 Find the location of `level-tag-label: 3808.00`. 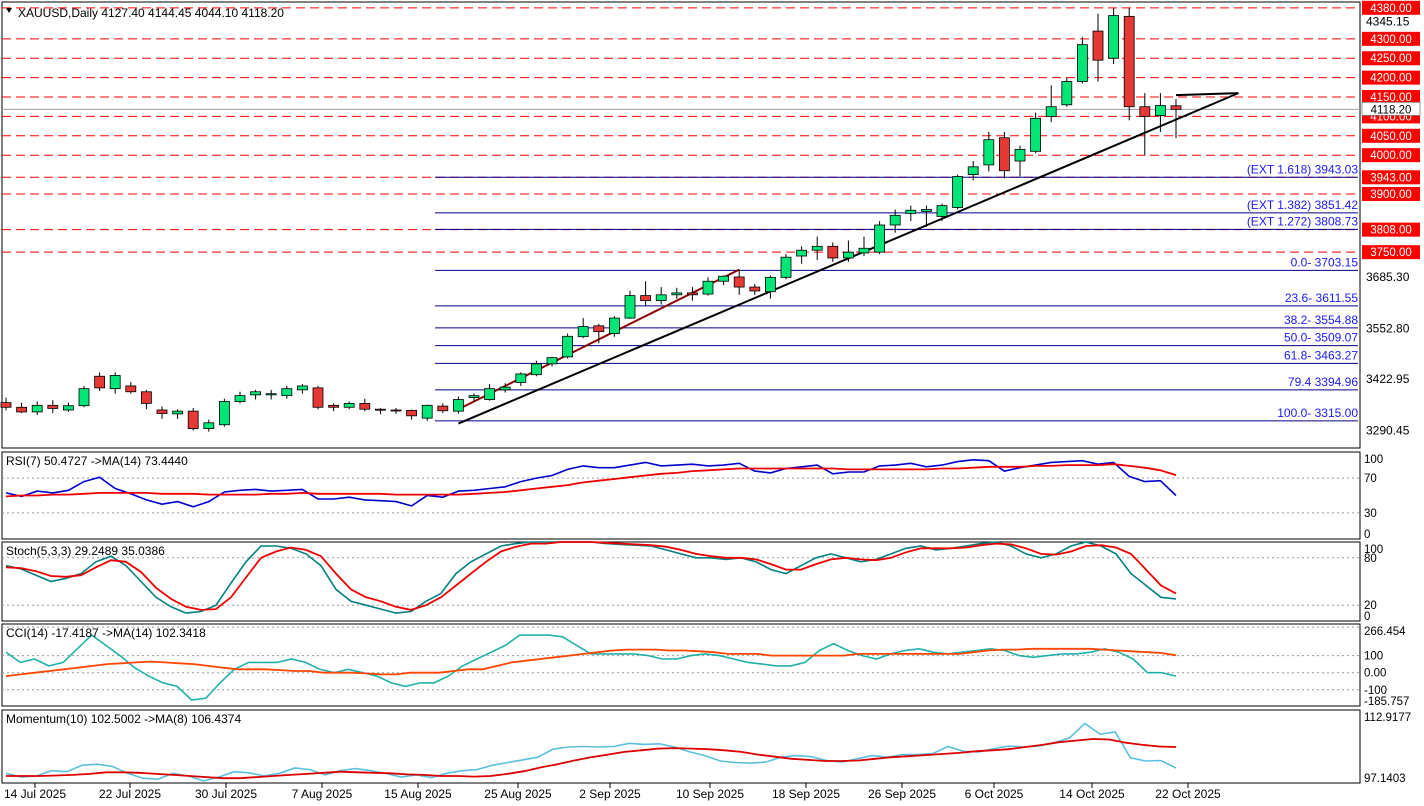

level-tag-label: 3808.00 is located at coordinates (1391, 231).